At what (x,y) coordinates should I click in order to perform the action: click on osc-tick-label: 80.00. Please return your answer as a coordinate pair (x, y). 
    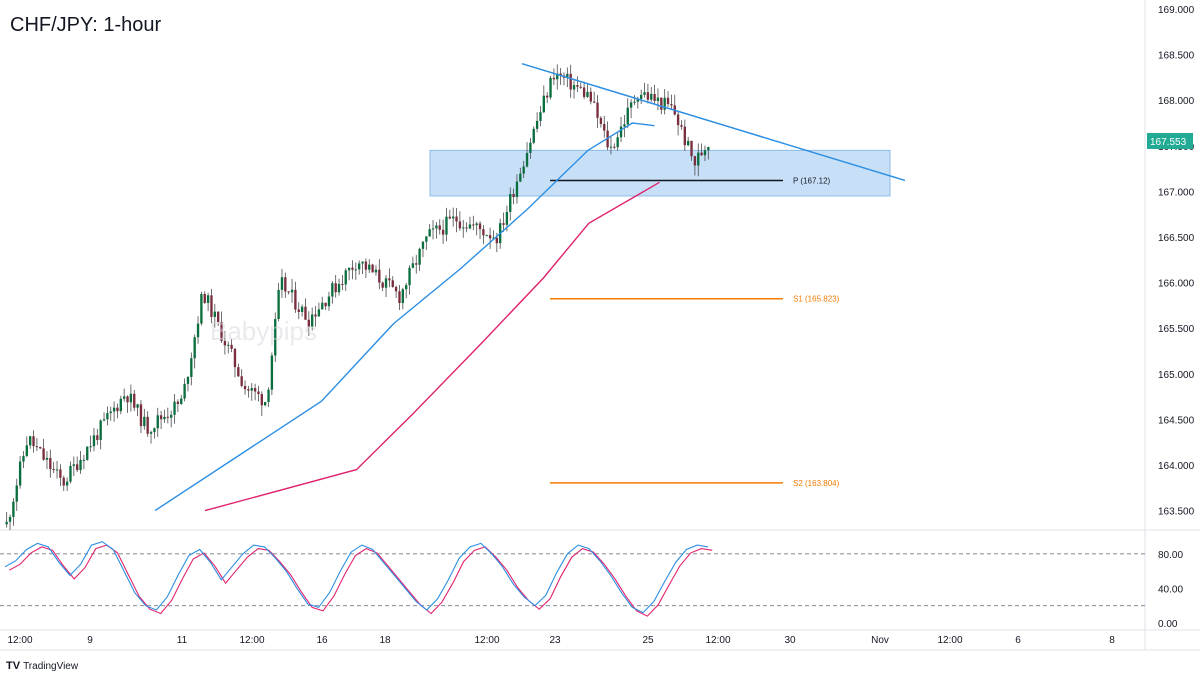
    Looking at the image, I should click on (1170, 555).